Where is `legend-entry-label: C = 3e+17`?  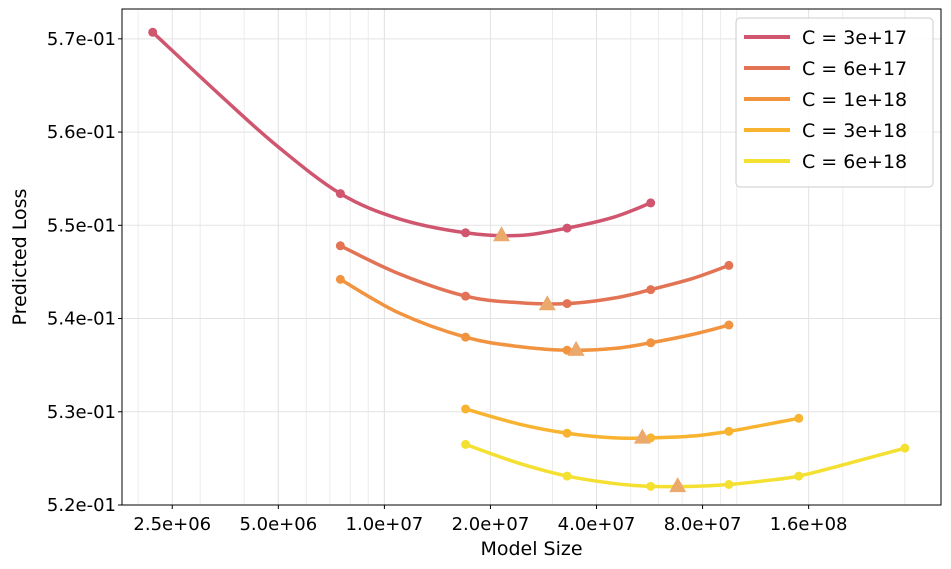
legend-entry-label: C = 3e+17 is located at coordinates (854, 38).